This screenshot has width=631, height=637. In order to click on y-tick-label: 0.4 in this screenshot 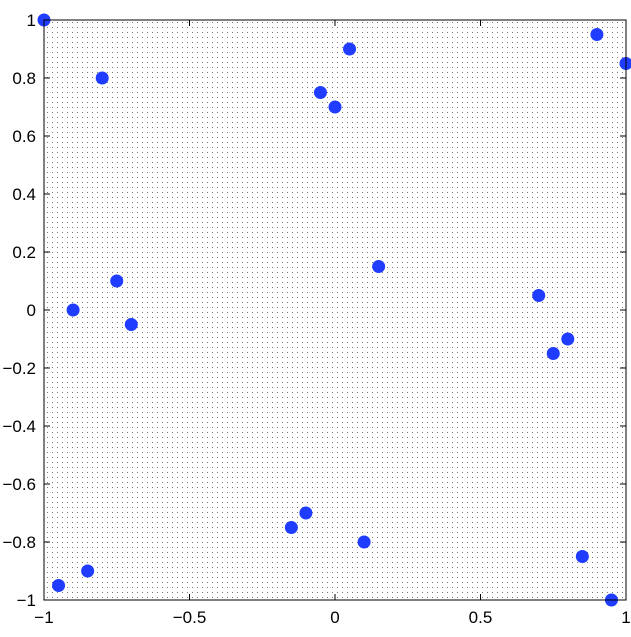, I will do `click(24, 194)`.